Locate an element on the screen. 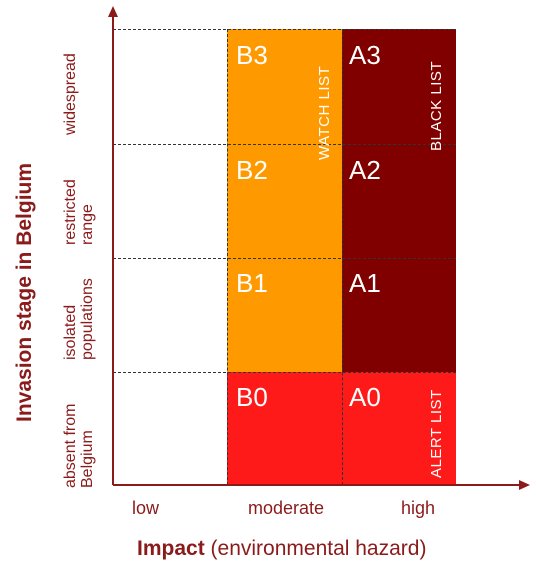 Image resolution: width=536 pixels, height=571 pixels. row-label-widespread-text: widespread is located at coordinates (70, 94).